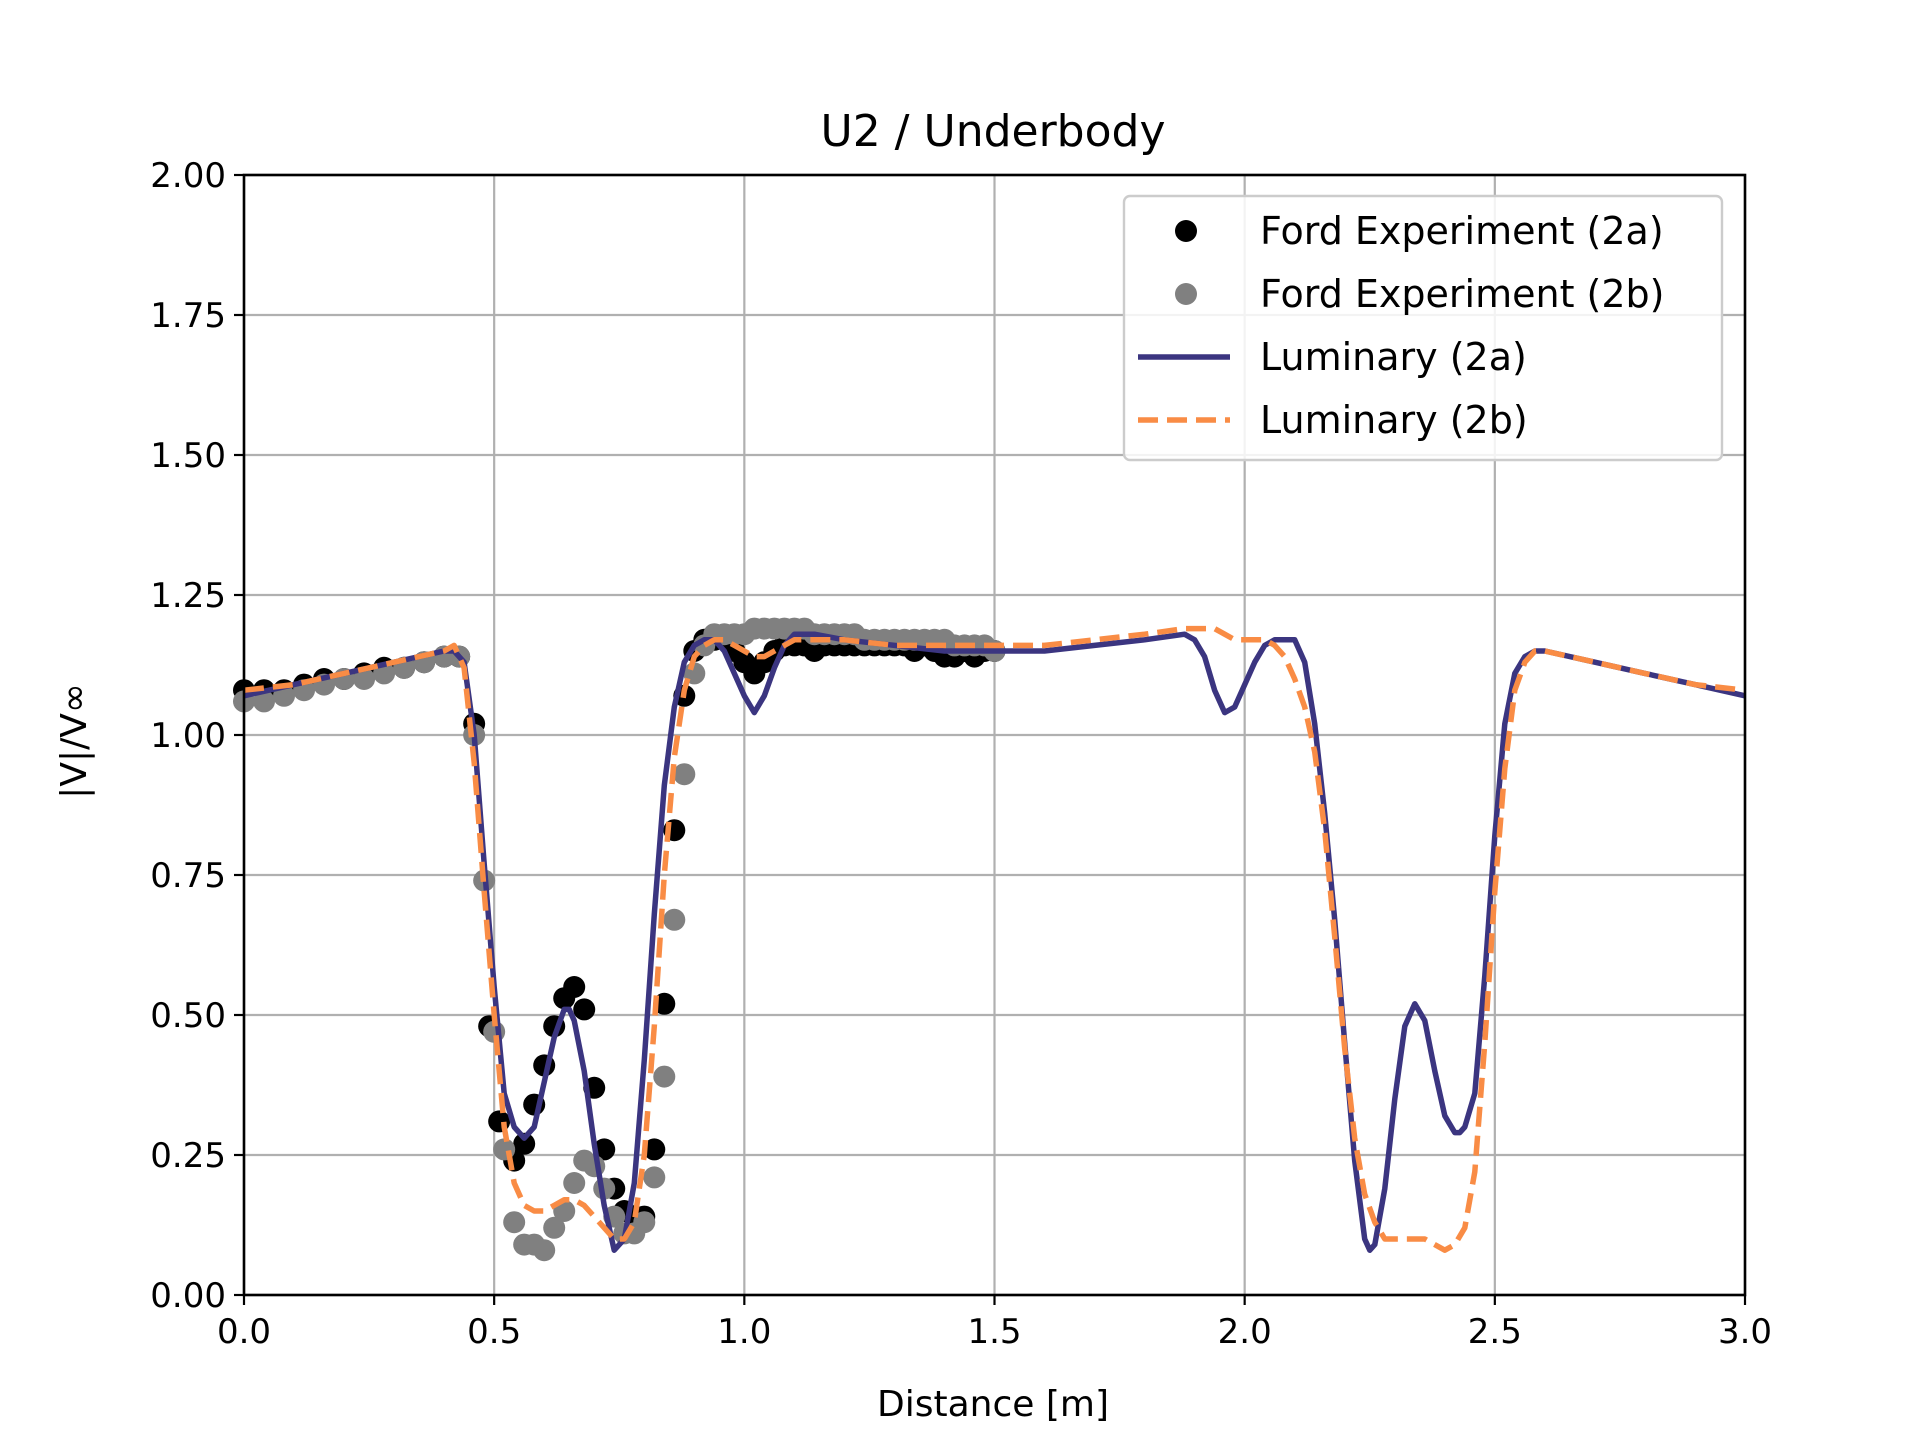 The width and height of the screenshot is (1920, 1440). What do you see at coordinates (244, 1332) in the screenshot?
I see `x-tick-label: 0.0` at bounding box center [244, 1332].